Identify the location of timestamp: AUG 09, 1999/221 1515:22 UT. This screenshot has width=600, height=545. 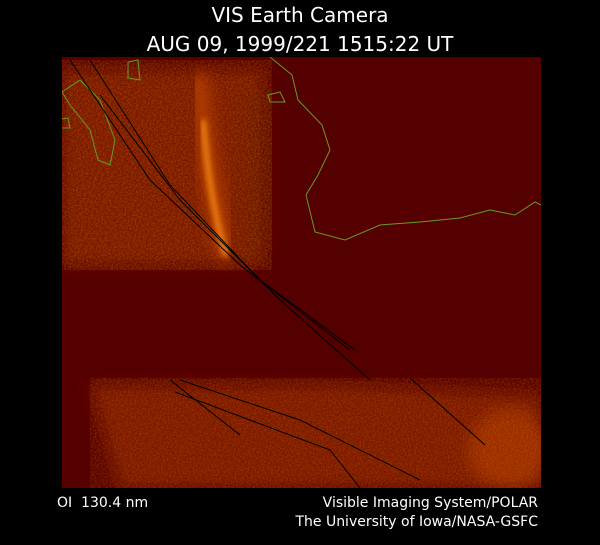
(301, 44).